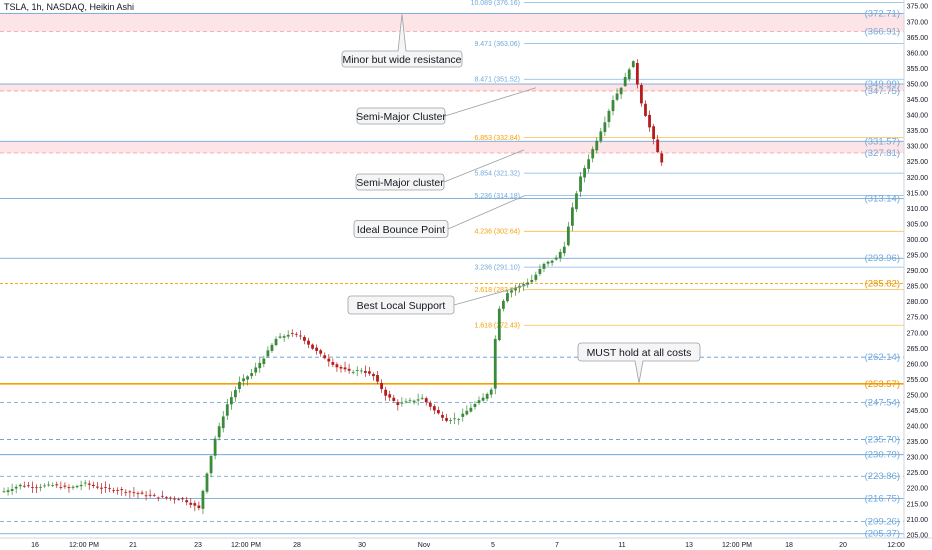 Image resolution: width=932 pixels, height=550 pixels. I want to click on y-tick-label: 220.00, so click(918, 489).